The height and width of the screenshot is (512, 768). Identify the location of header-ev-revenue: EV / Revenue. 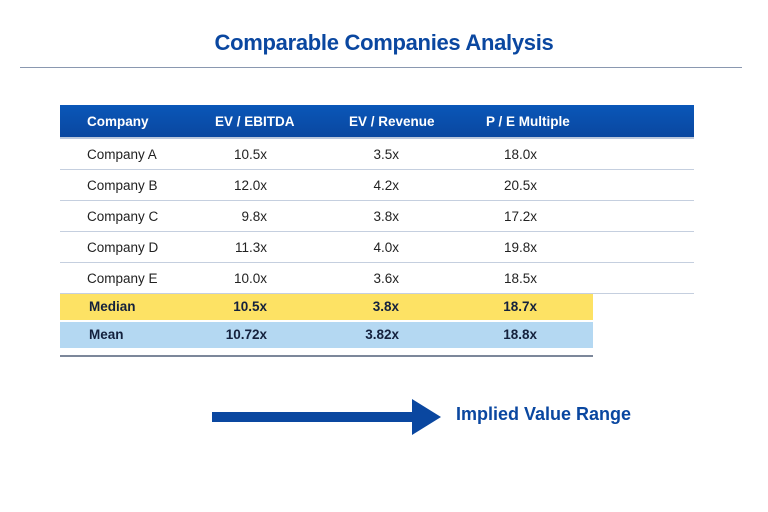
(392, 121).